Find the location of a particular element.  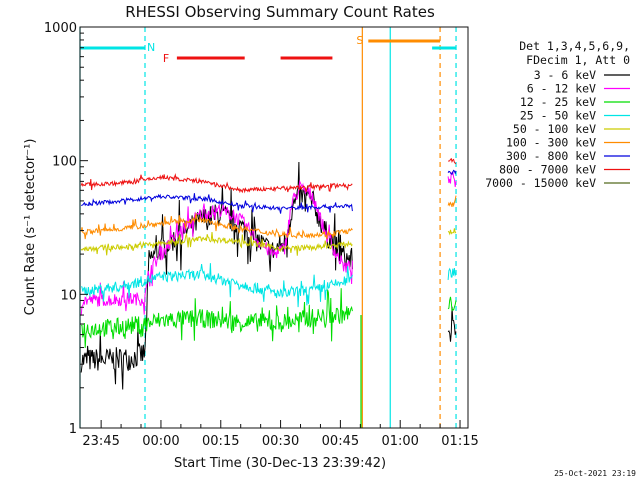

legend-entry-5: 100 - 300 keV is located at coordinates (551, 143).